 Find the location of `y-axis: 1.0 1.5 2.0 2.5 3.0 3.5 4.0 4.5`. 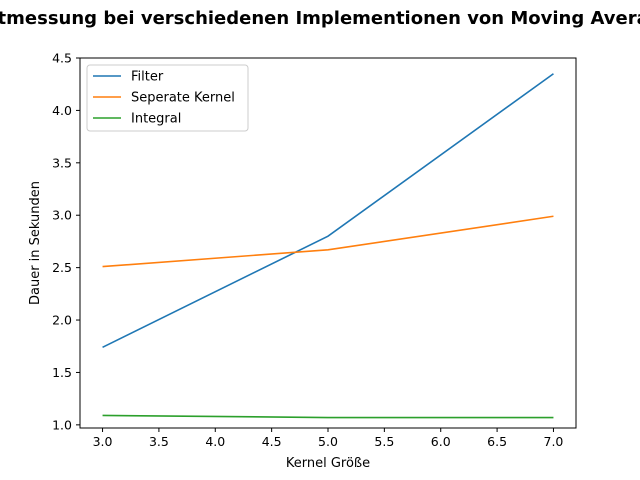

y-axis: 1.0 1.5 2.0 2.5 3.0 3.5 4.0 4.5 is located at coordinates (66, 241).